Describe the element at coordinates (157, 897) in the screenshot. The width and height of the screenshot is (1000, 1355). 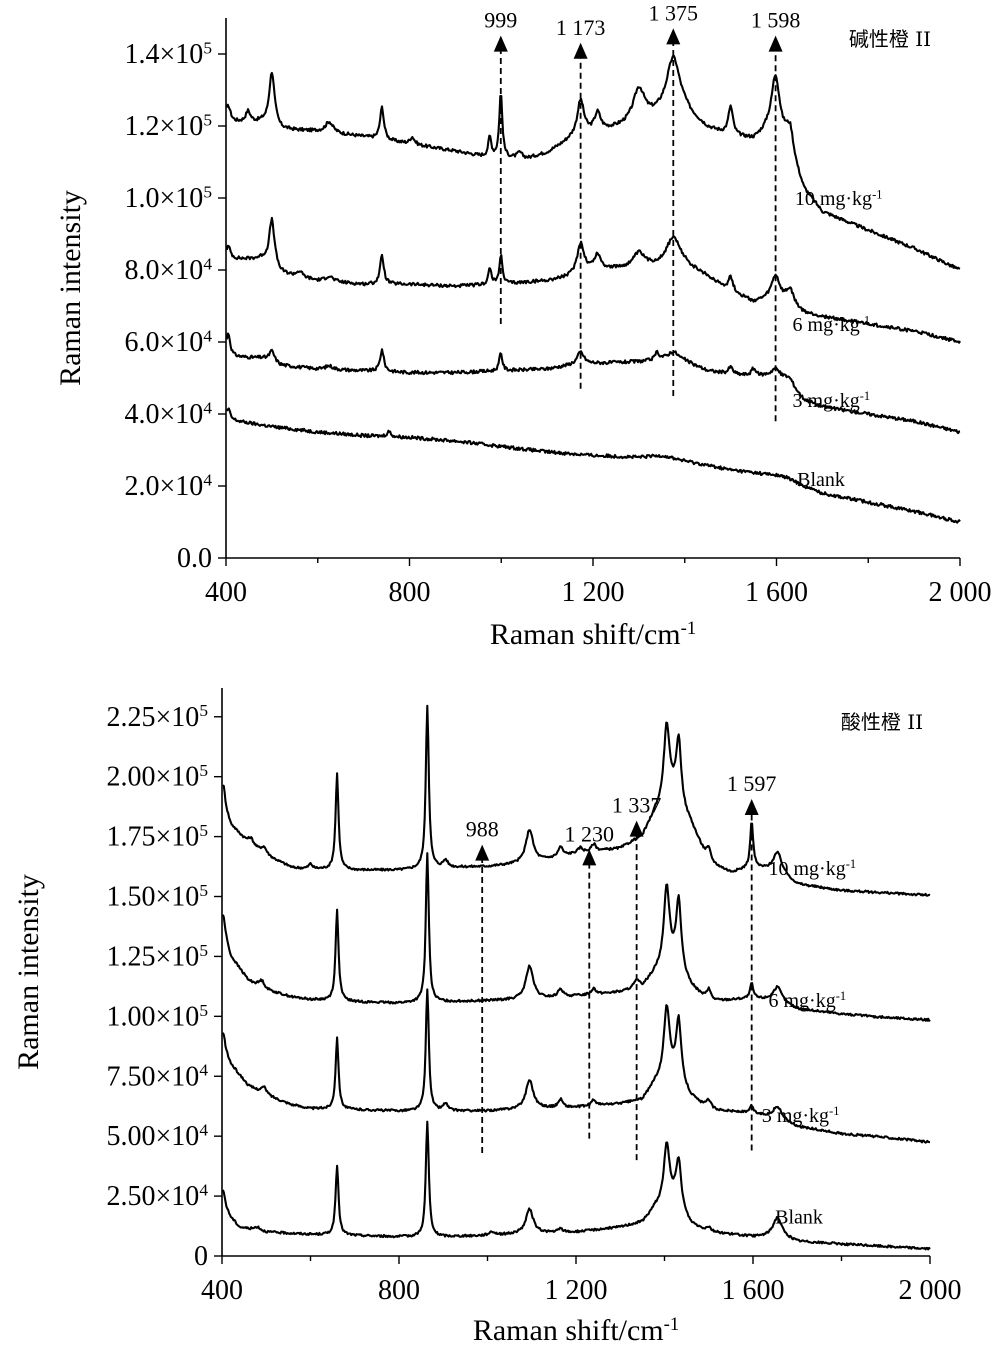
I see `y-tick-label: 1.50×10⁵` at that location.